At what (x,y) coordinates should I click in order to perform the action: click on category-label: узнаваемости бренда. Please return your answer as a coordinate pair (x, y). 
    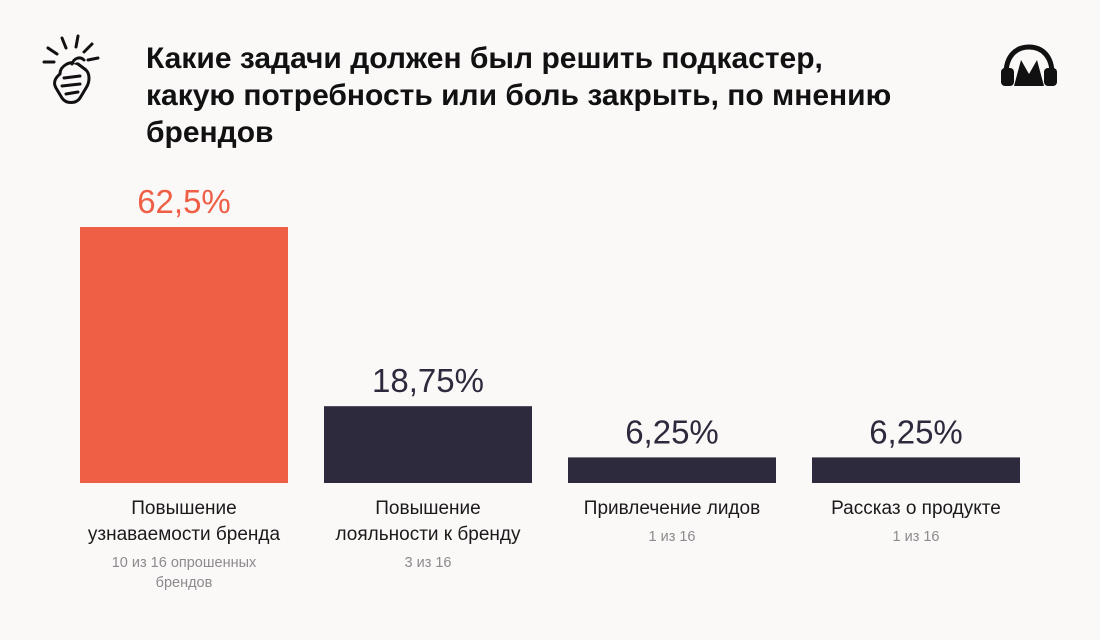
    Looking at the image, I should click on (184, 534).